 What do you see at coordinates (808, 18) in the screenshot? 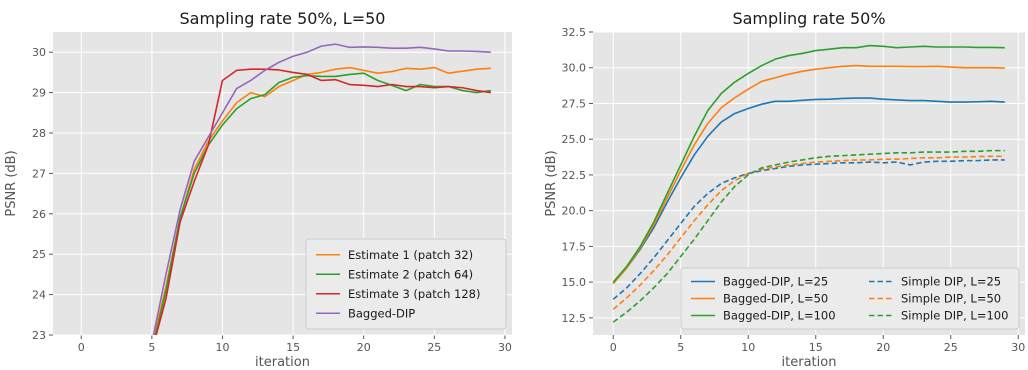
I see `chart-title: Sampling rate 50%` at bounding box center [808, 18].